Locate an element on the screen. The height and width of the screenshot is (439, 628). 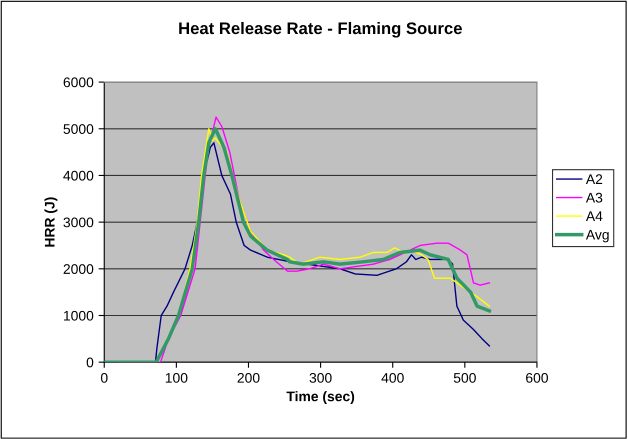
y-tick-label: 3000 is located at coordinates (78, 222).